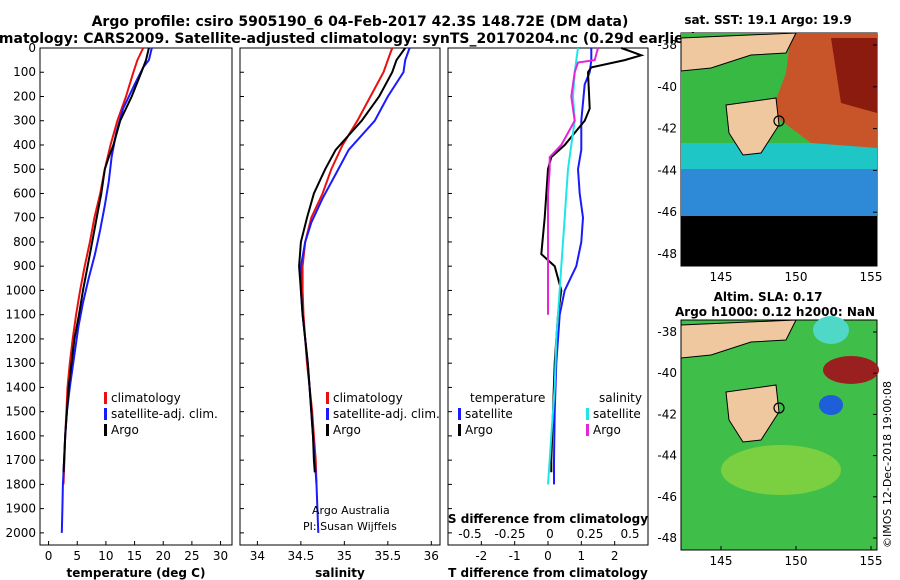 The width and height of the screenshot is (900, 580). Describe the element at coordinates (548, 519) in the screenshot. I see `s-diff-axis-label: S difference from climatology` at that location.